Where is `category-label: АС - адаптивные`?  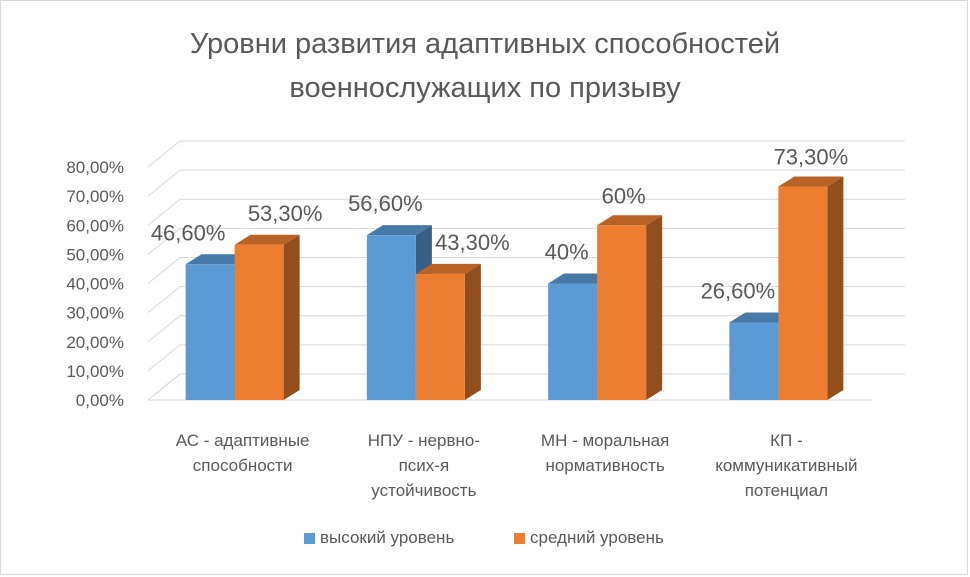 category-label: АС - адаптивные is located at coordinates (243, 440).